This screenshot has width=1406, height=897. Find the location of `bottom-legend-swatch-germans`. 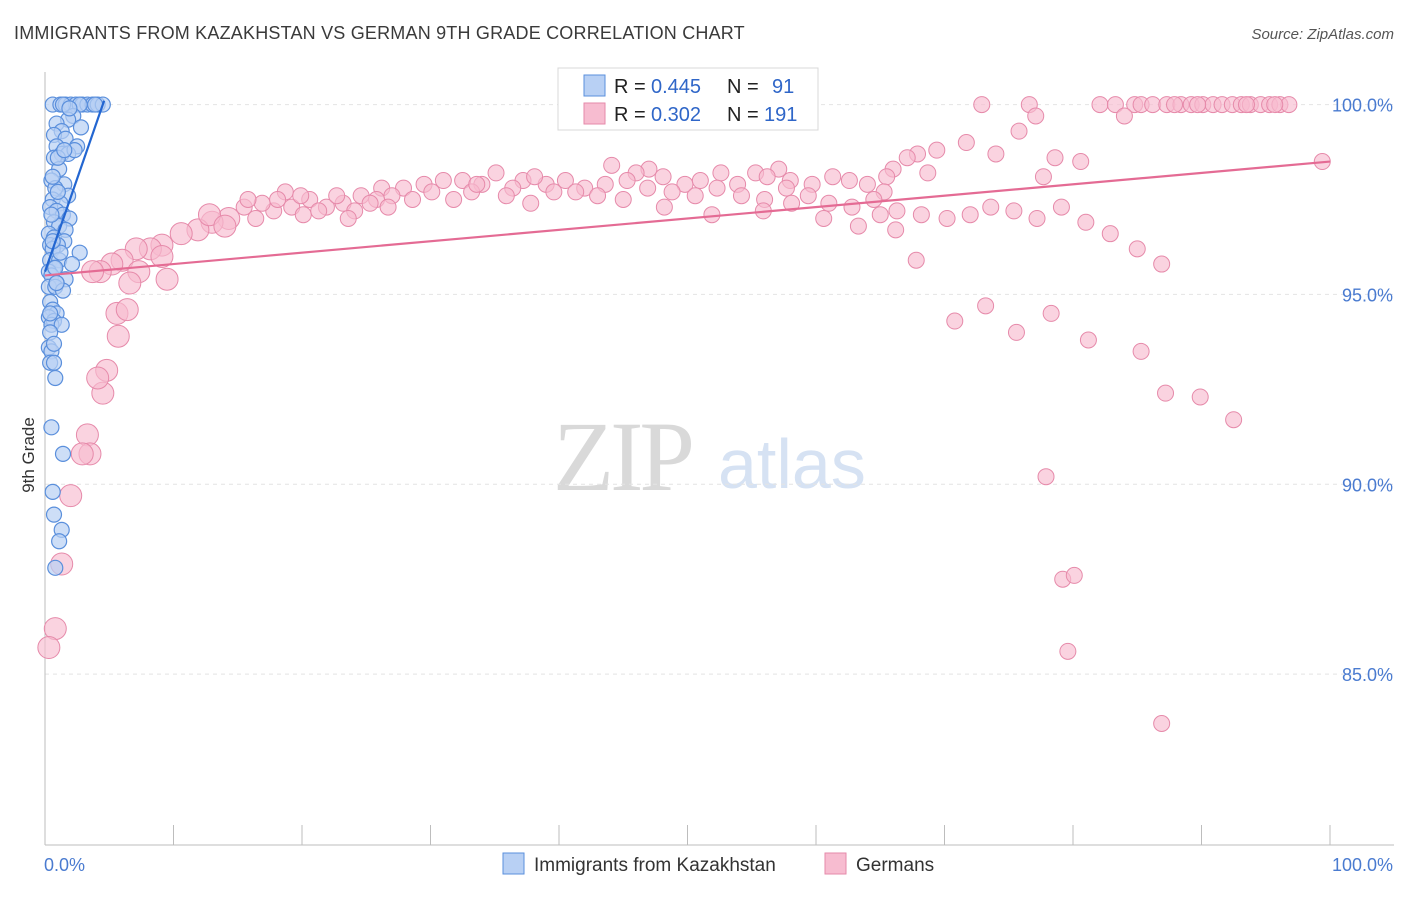

bottom-legend-swatch-germans is located at coordinates (835, 863).